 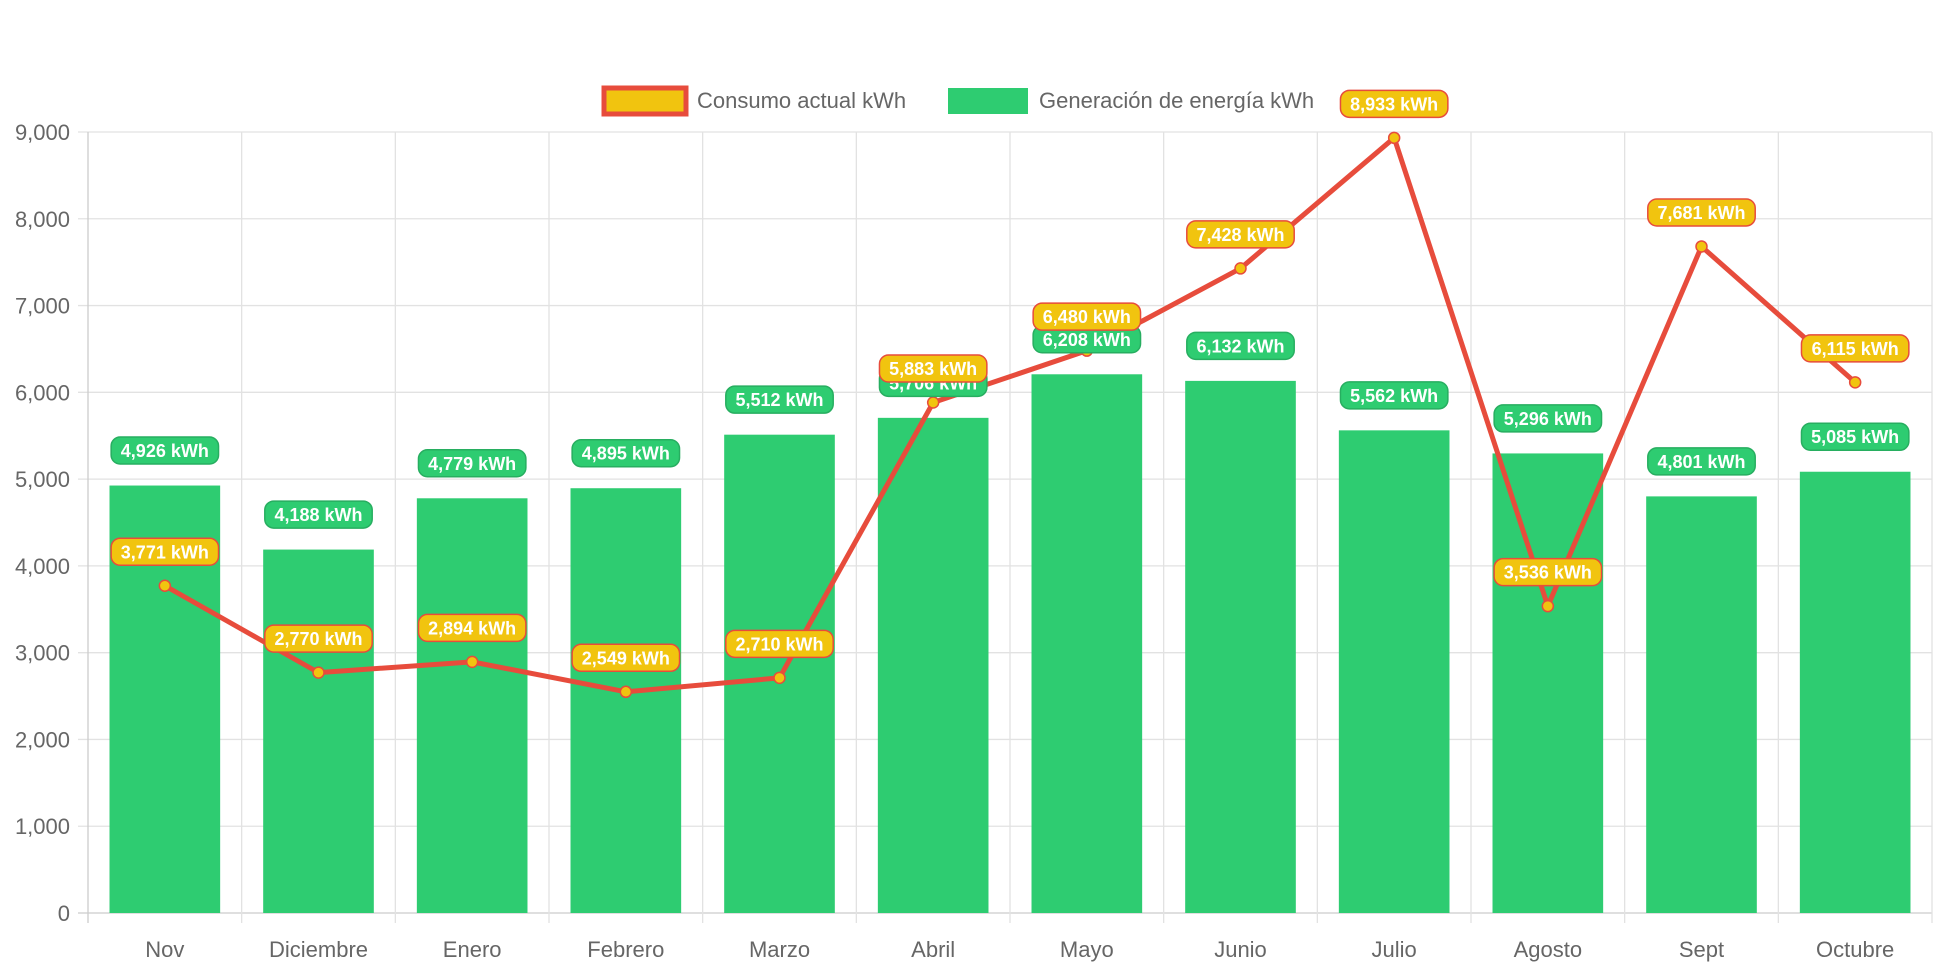 What do you see at coordinates (472, 949) in the screenshot?
I see `x-tick-label: Enero` at bounding box center [472, 949].